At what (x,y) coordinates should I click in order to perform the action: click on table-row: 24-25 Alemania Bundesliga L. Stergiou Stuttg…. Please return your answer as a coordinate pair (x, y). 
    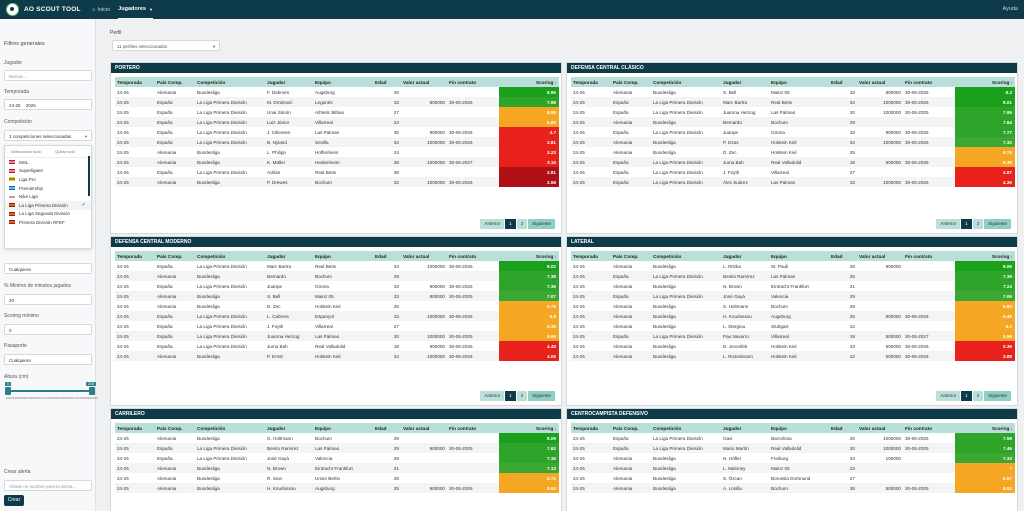
    Looking at the image, I should click on (793, 326).